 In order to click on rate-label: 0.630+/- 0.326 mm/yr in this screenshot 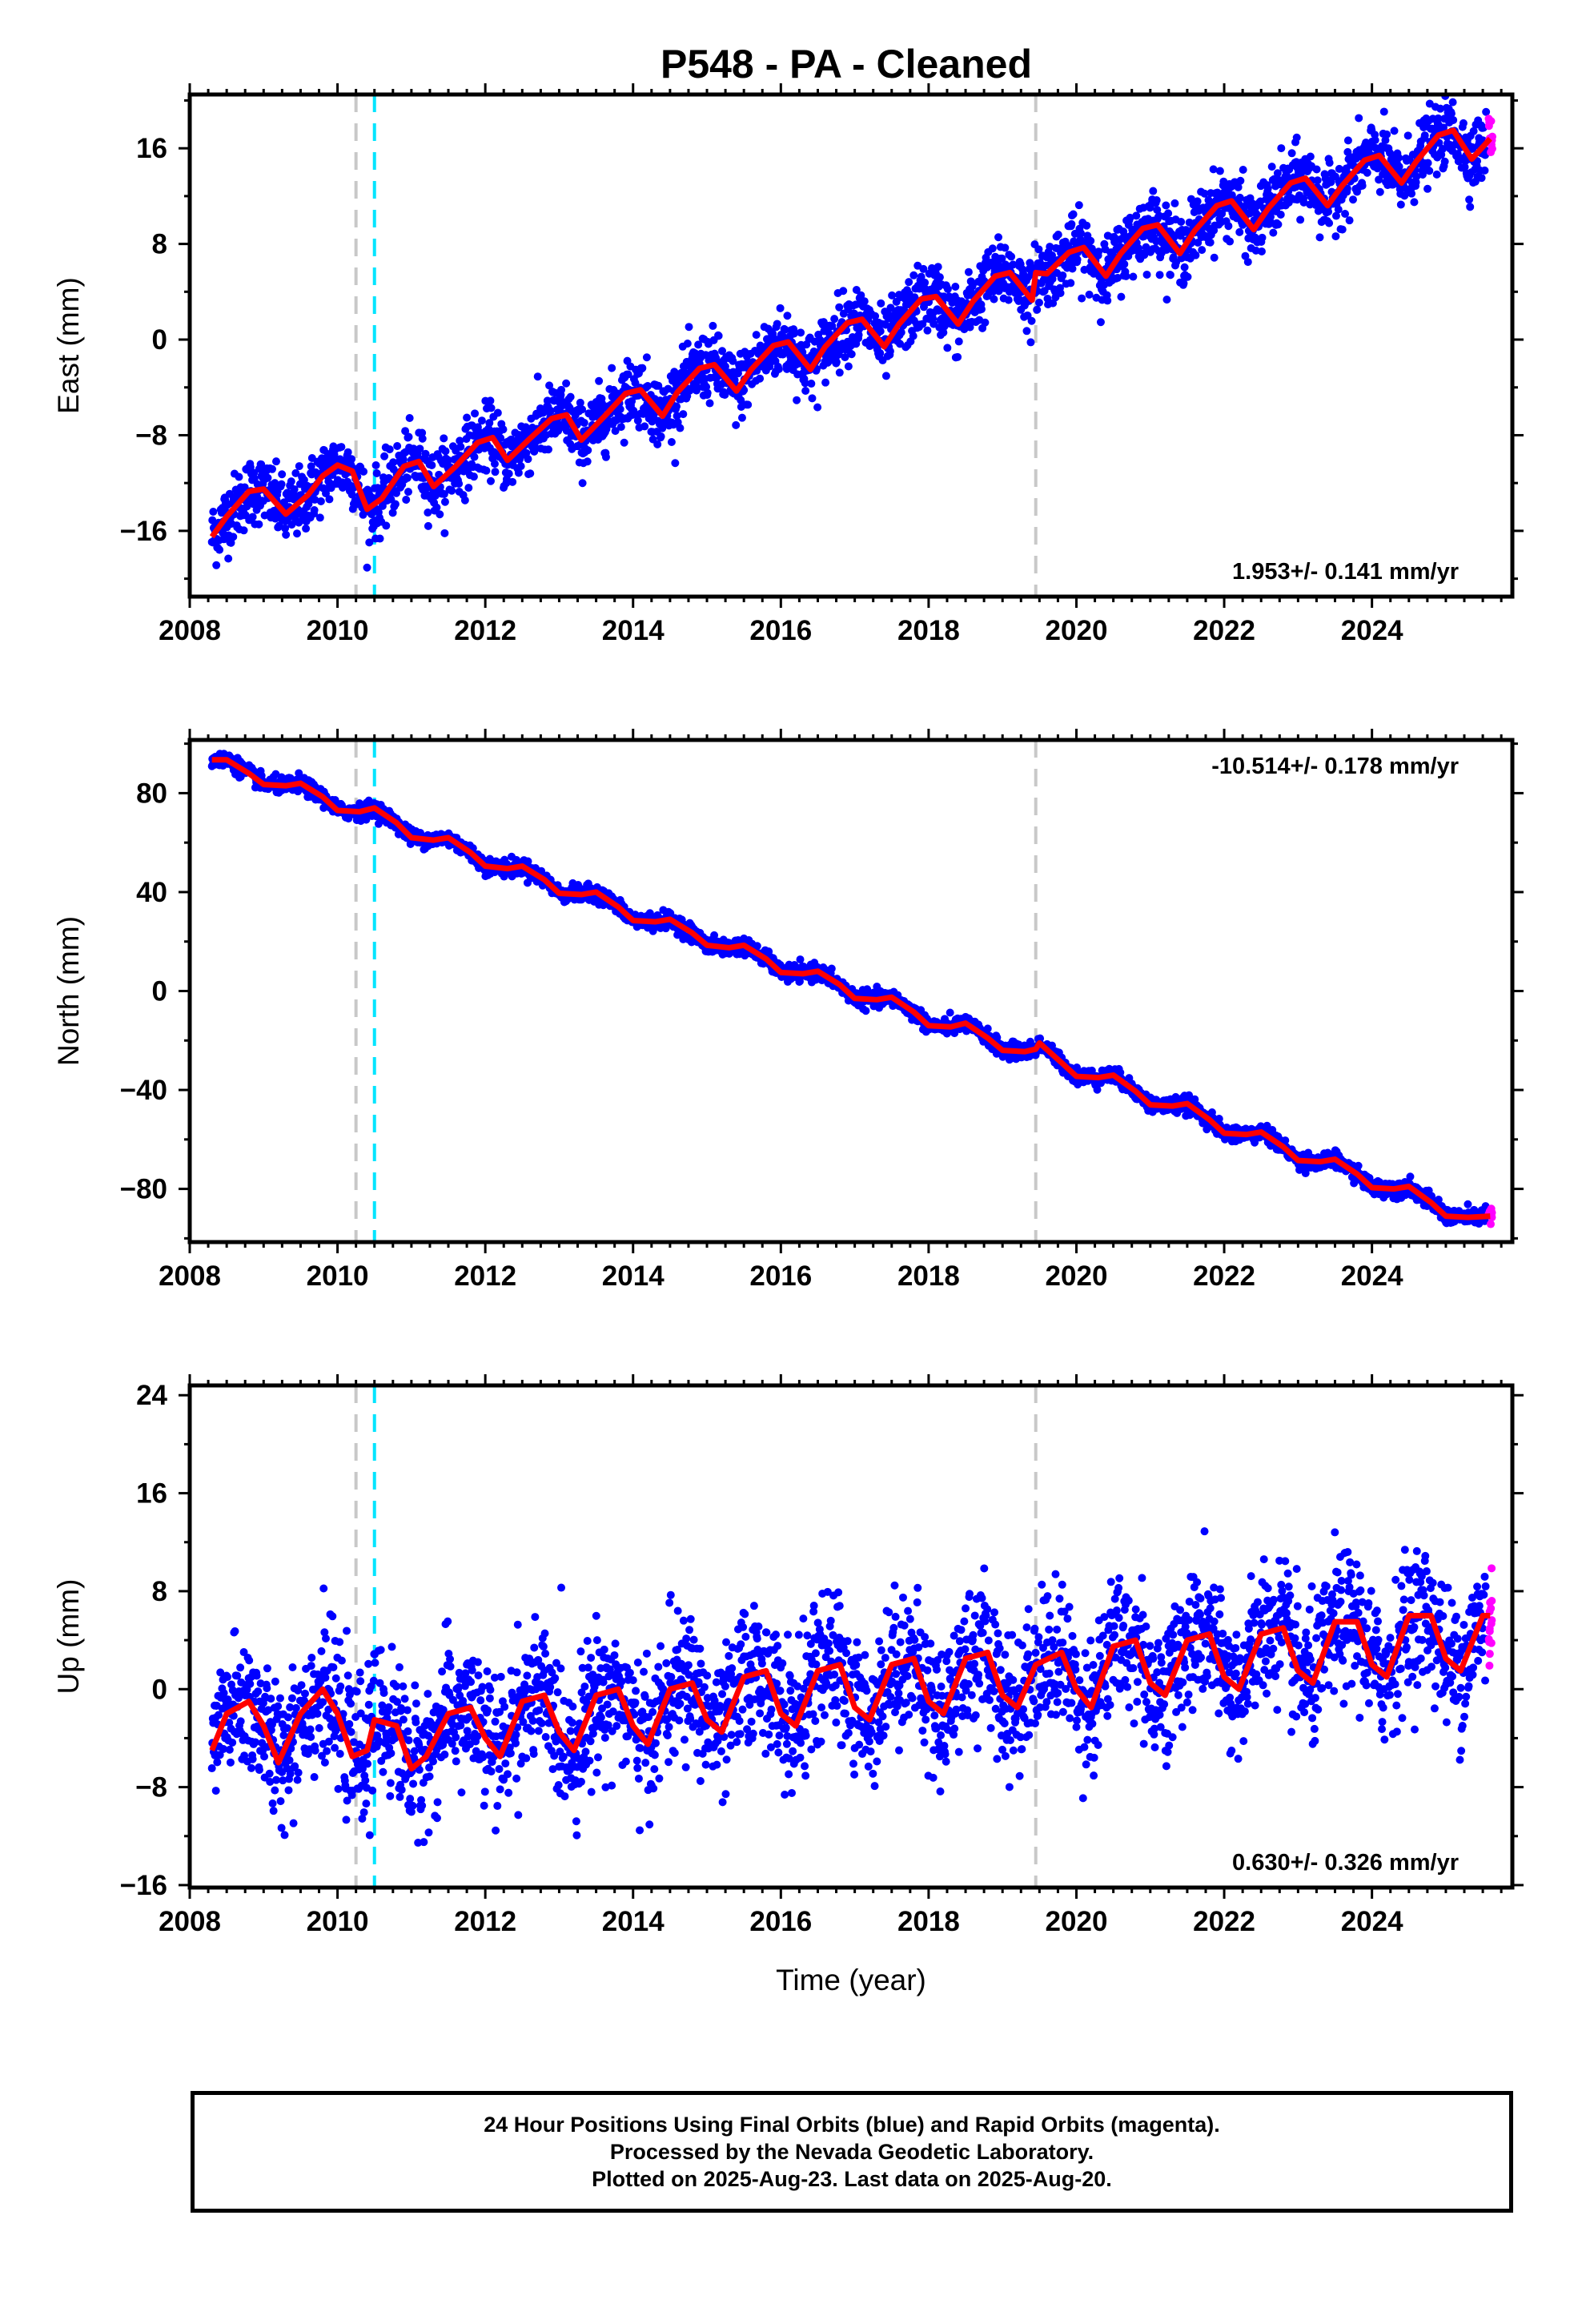, I will do `click(1345, 1863)`.